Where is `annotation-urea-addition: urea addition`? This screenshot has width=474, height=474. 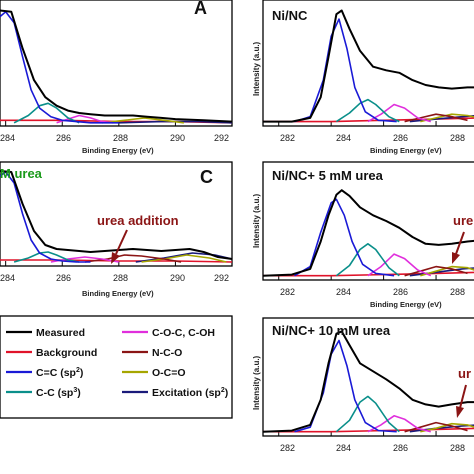
annotation-urea-addition: urea addition is located at coordinates (138, 220).